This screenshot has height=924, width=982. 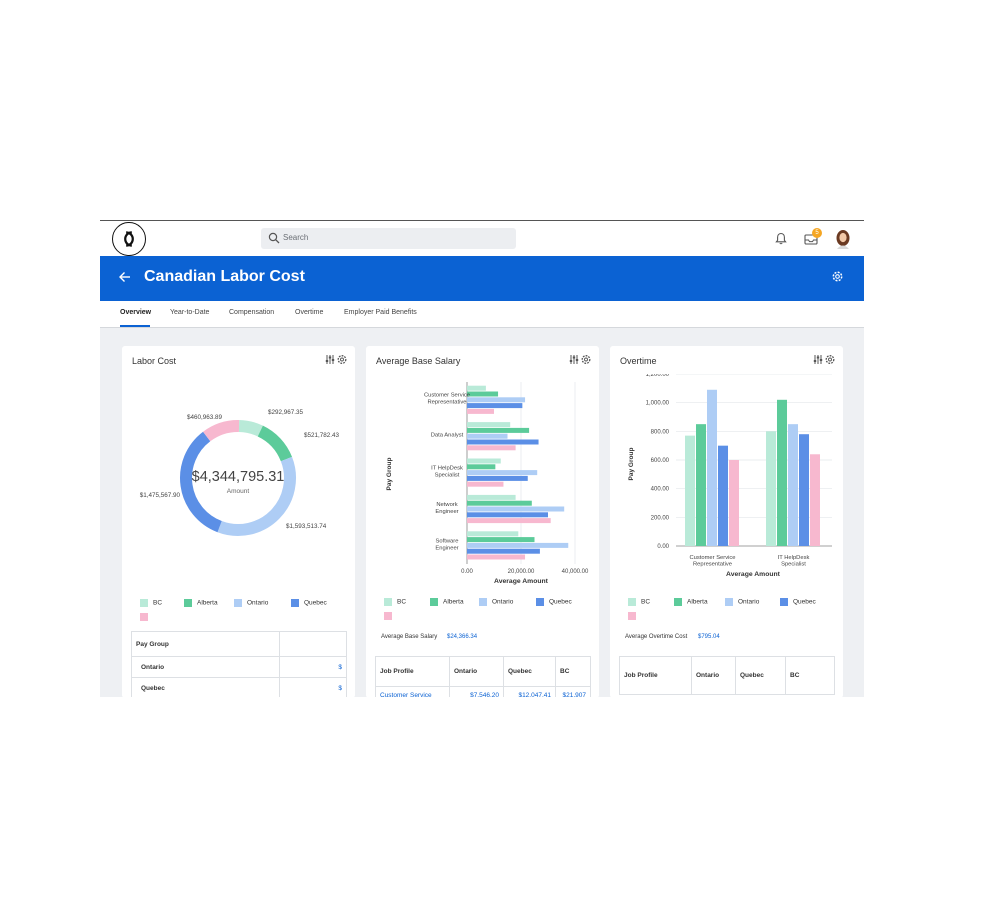 What do you see at coordinates (252, 312) in the screenshot?
I see `tab-compensation: Compensation` at bounding box center [252, 312].